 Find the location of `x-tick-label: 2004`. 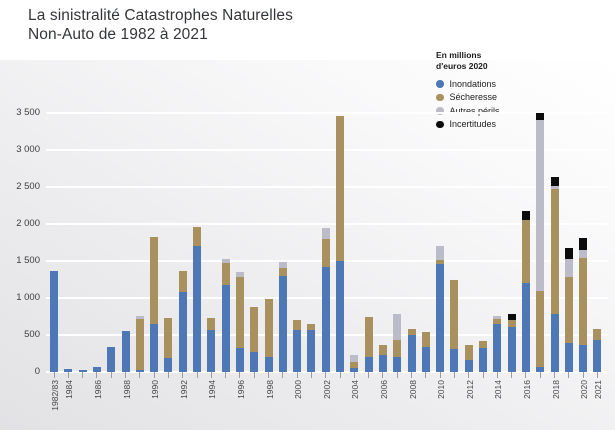

x-tick-label: 2004 is located at coordinates (355, 389).